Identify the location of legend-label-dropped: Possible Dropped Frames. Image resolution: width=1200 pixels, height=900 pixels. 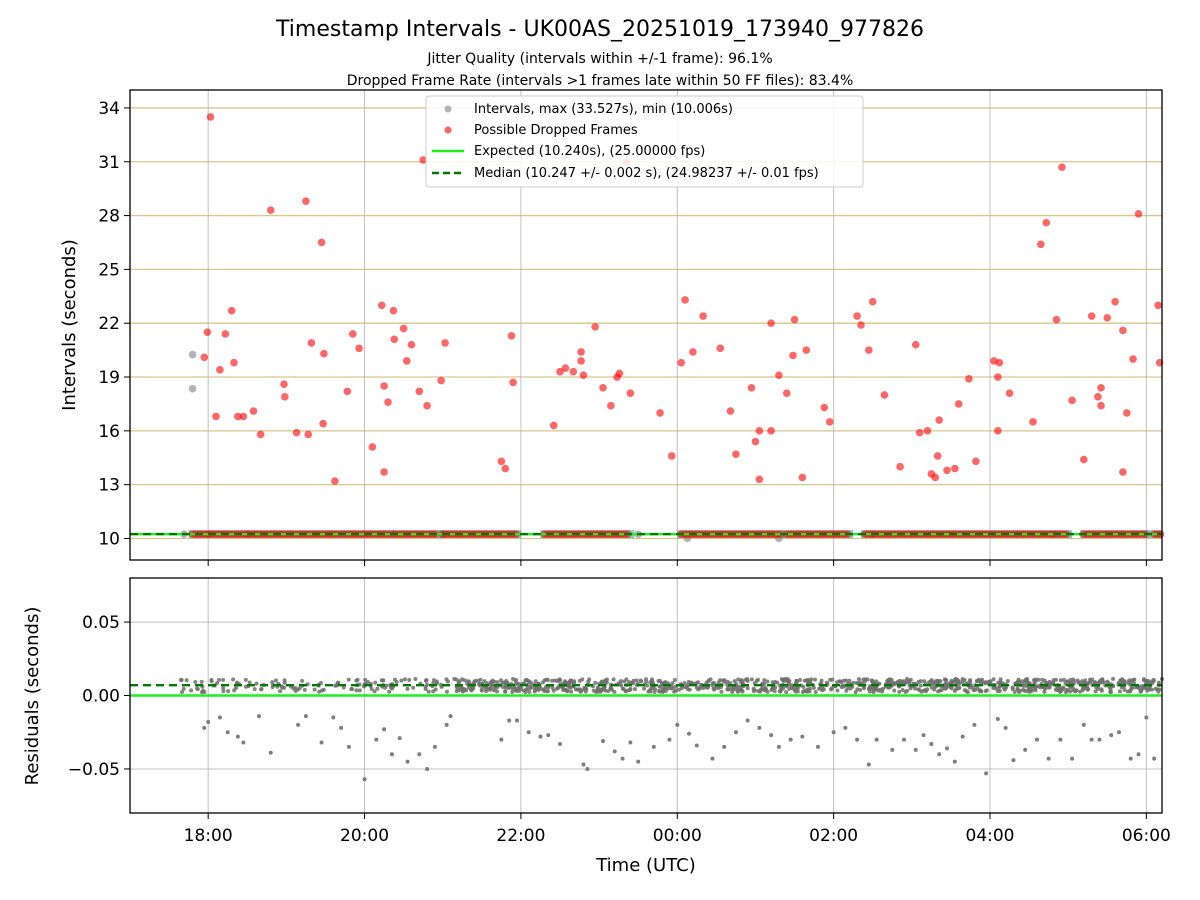
(556, 130).